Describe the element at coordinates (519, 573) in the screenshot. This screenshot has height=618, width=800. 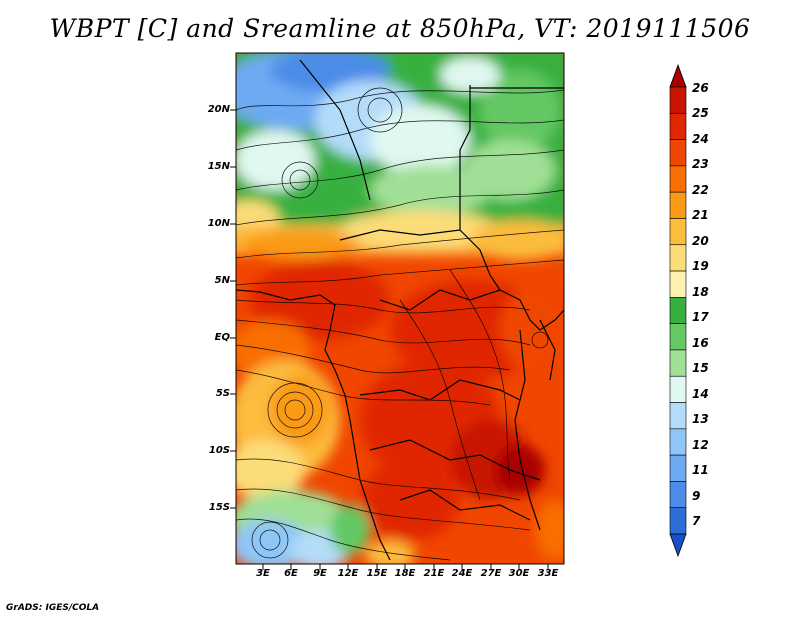
I see `x-label-30e: 30E` at that location.